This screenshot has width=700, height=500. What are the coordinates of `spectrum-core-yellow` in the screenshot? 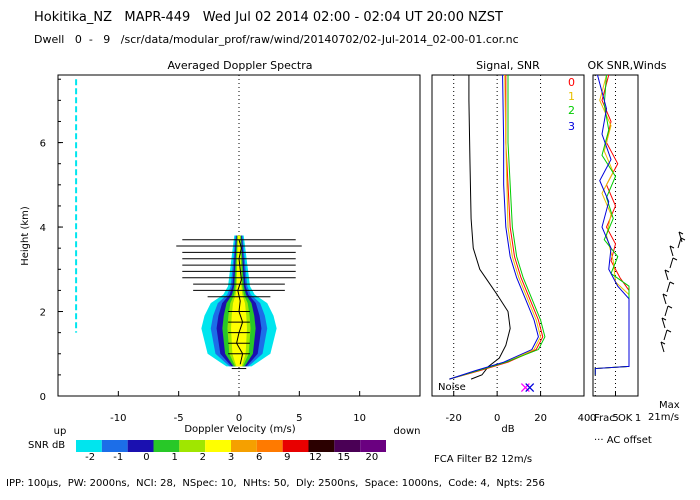 It's located at (239, 301).